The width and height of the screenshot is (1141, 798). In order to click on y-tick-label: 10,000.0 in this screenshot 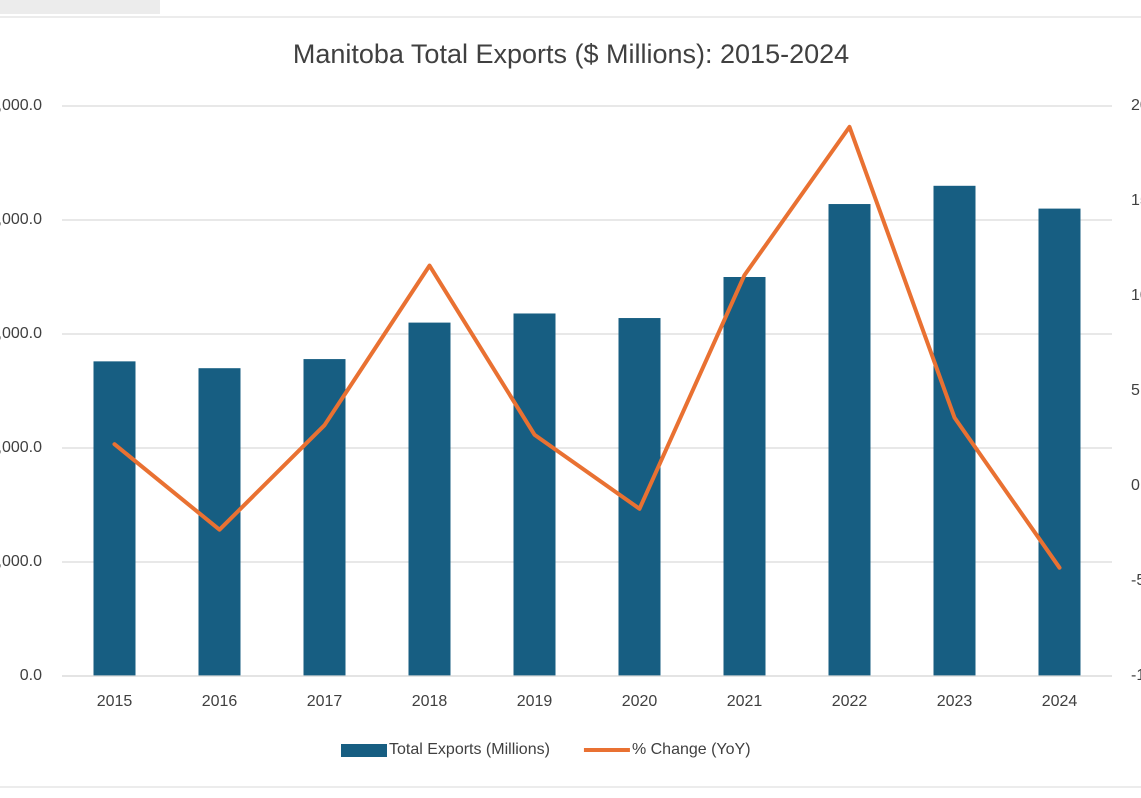, I will do `click(21, 447)`.